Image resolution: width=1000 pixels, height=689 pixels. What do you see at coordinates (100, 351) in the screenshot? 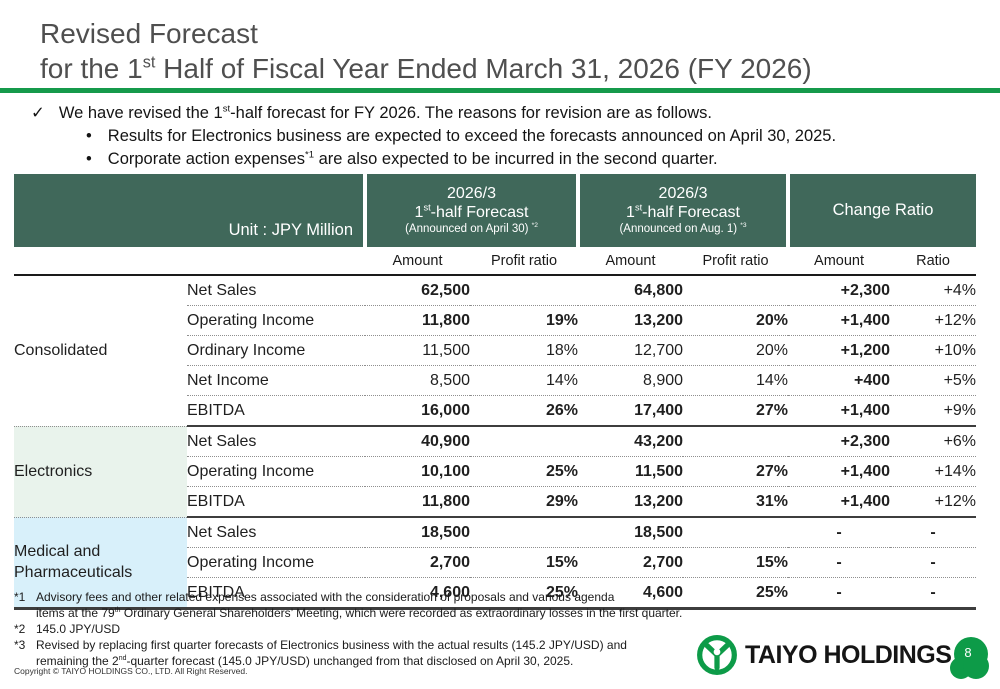
I see `group-label-consolidated: Consolidated` at bounding box center [100, 351].